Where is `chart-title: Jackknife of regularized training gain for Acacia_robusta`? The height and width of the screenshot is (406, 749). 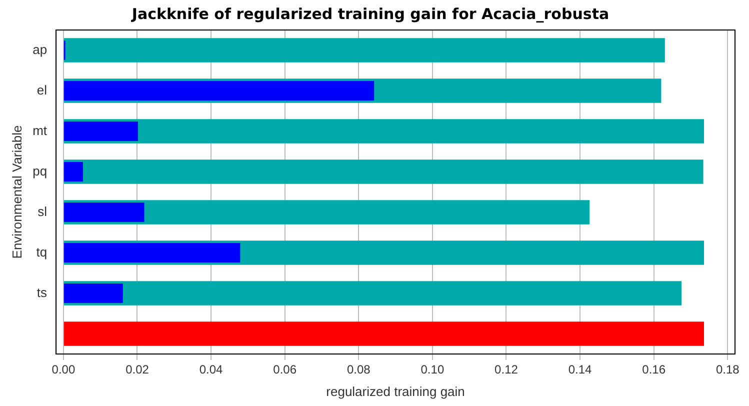
chart-title: Jackknife of regularized training gain for Acacia_robusta is located at coordinates (370, 13).